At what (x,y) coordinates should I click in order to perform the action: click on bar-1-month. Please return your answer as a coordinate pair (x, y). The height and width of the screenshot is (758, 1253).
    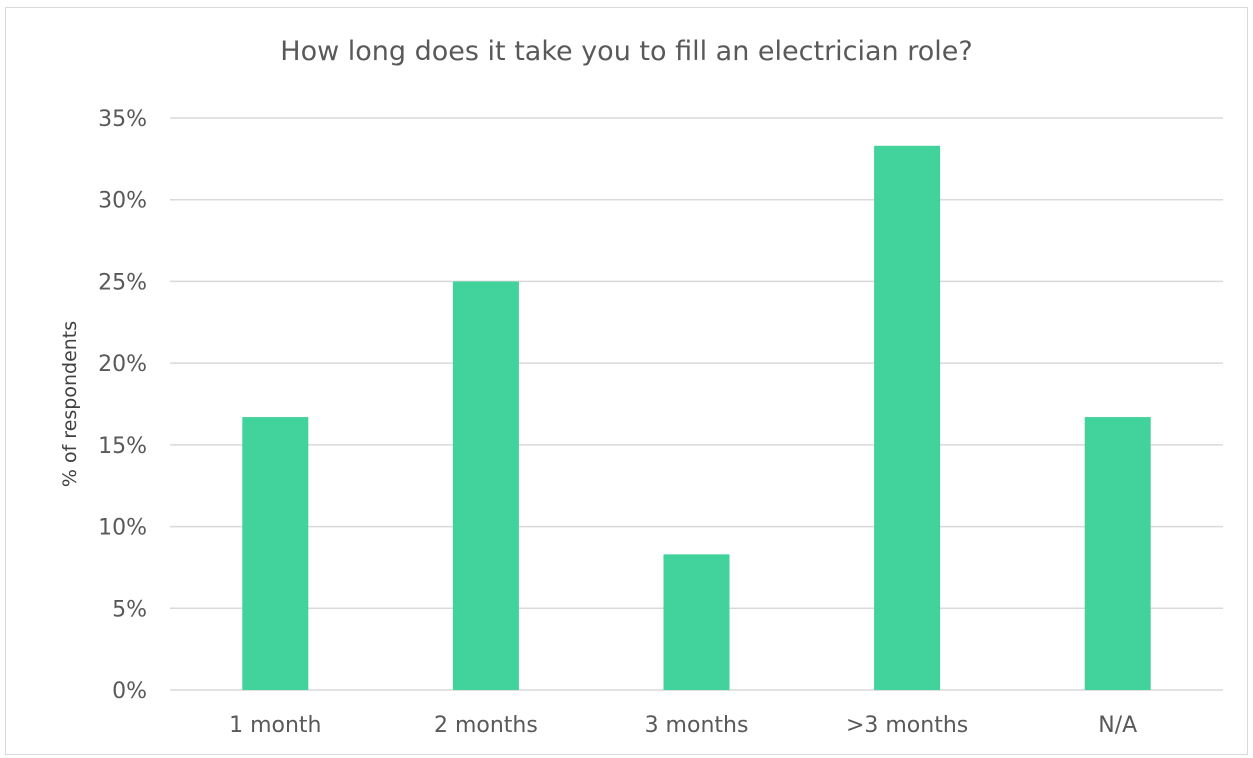
    Looking at the image, I should click on (275, 553).